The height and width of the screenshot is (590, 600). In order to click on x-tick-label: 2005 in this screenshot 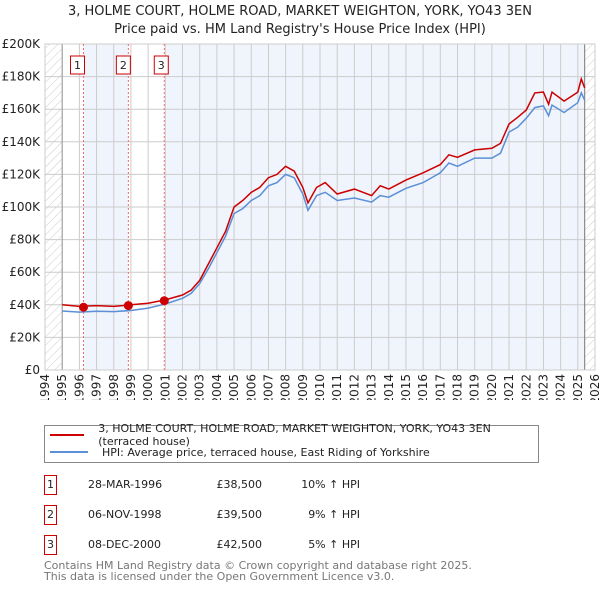, I will do `click(234, 387)`.